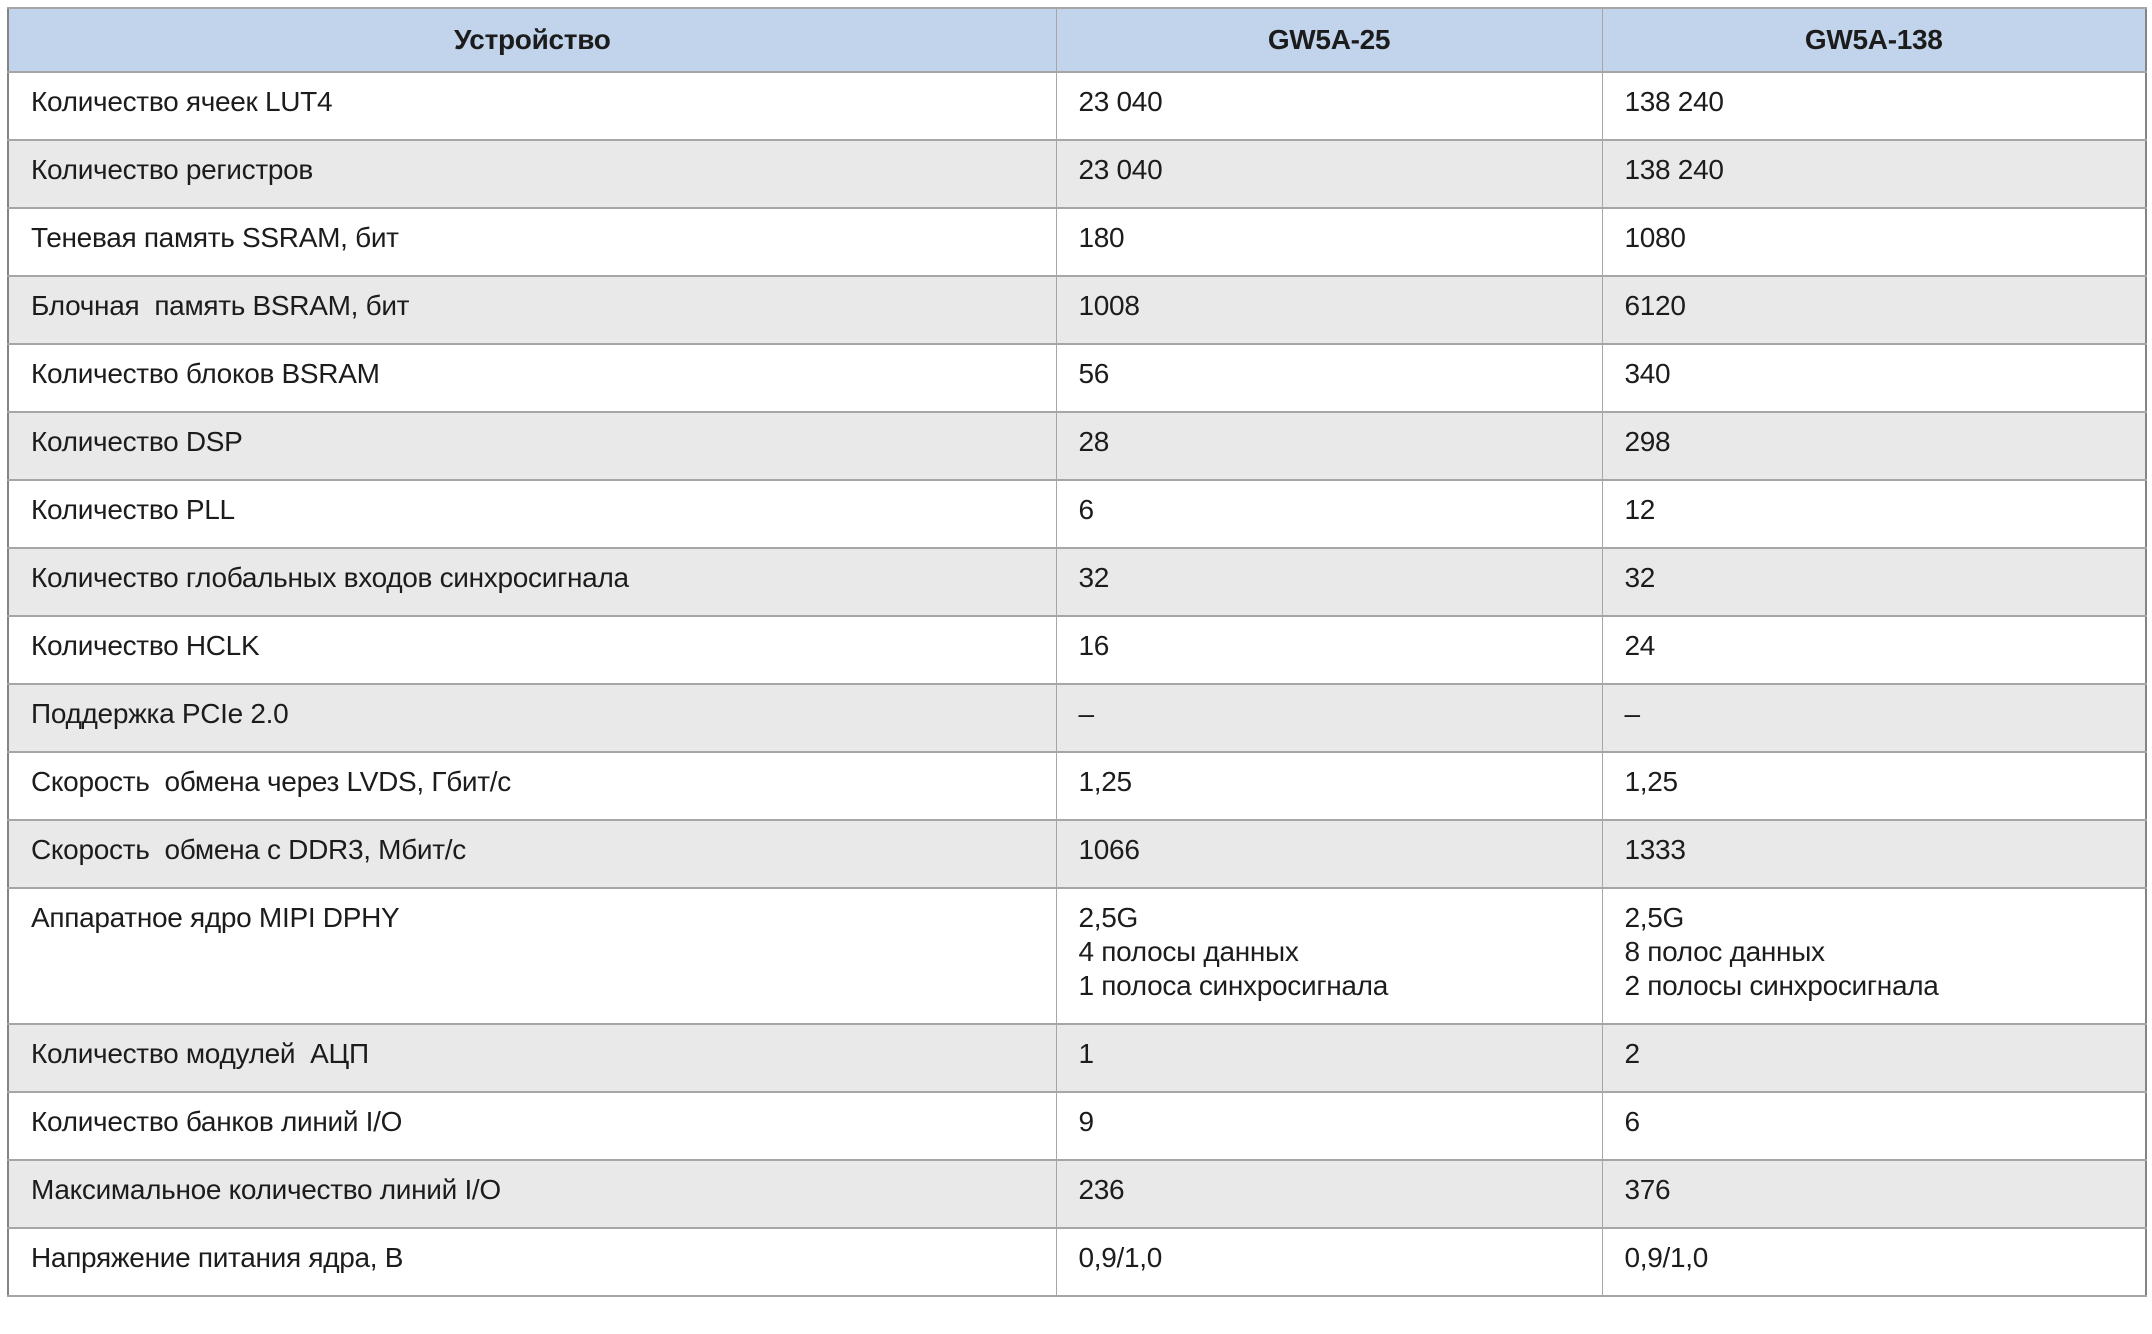 The width and height of the screenshot is (2152, 1334). What do you see at coordinates (532, 174) in the screenshot?
I see `row-label: Количество регистров` at bounding box center [532, 174].